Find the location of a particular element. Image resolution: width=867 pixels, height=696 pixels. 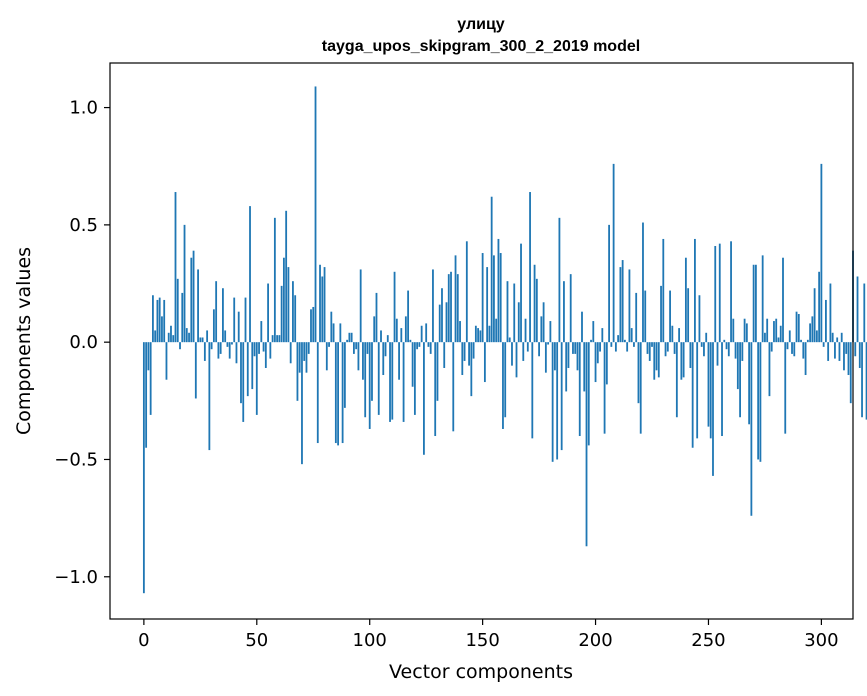

y-tick-label: 1.0 is located at coordinates (83, 108).